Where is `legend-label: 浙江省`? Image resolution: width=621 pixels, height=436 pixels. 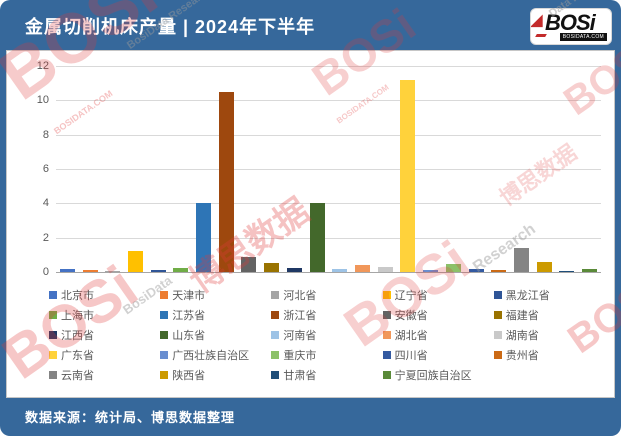
legend-label: 浙江省 is located at coordinates (300, 316).